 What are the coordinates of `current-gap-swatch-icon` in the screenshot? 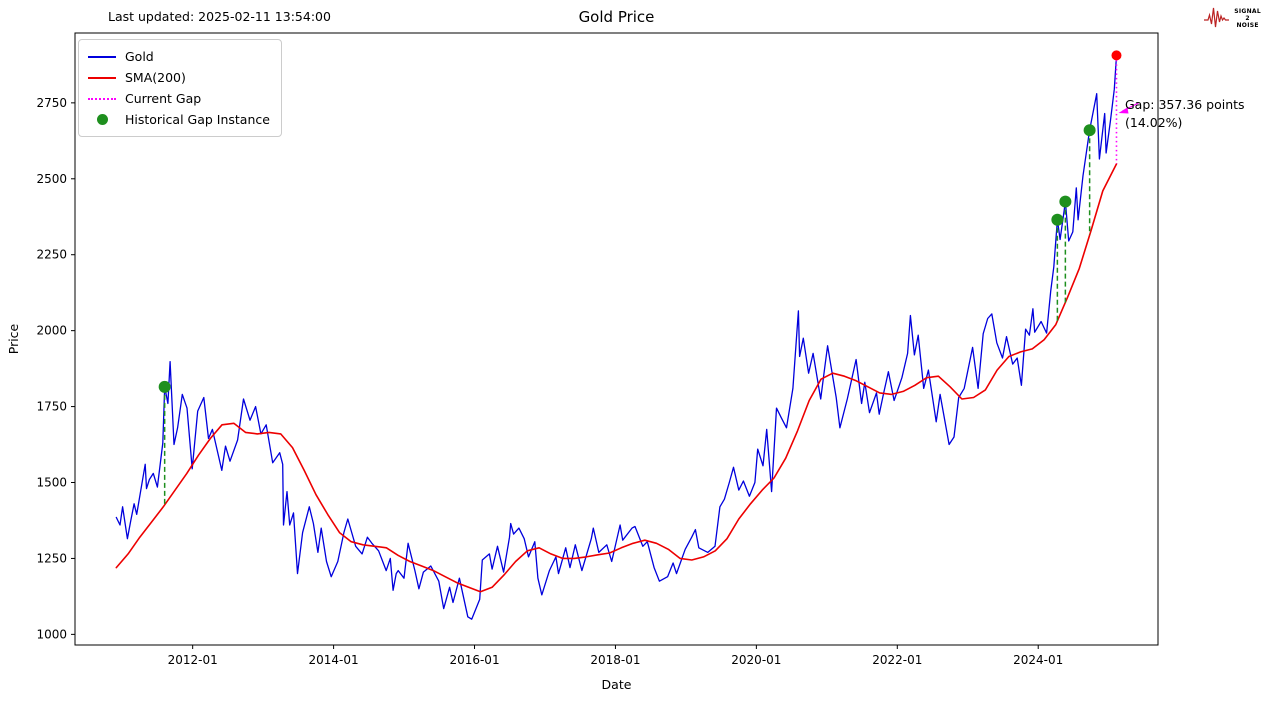 It's located at (102, 98).